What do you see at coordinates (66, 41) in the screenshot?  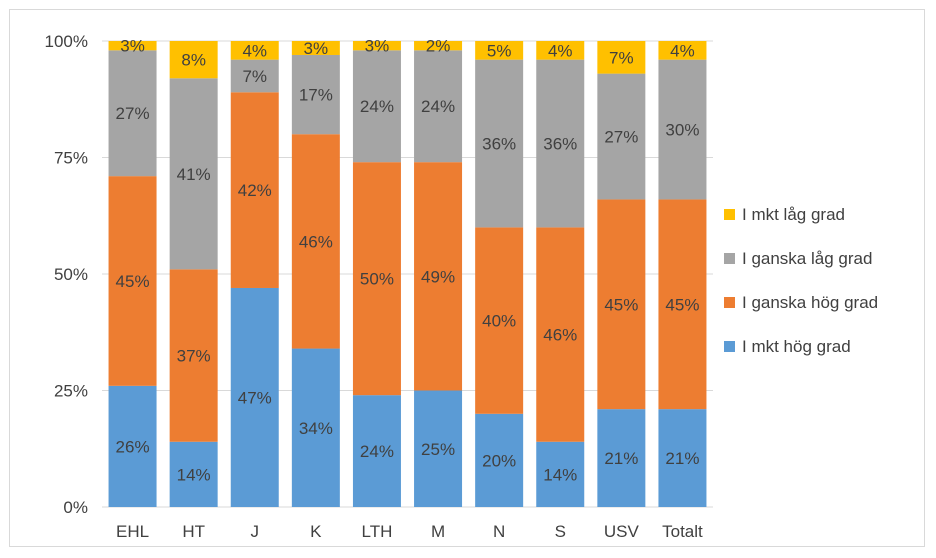 I see `y-tick-label: 100%` at bounding box center [66, 41].